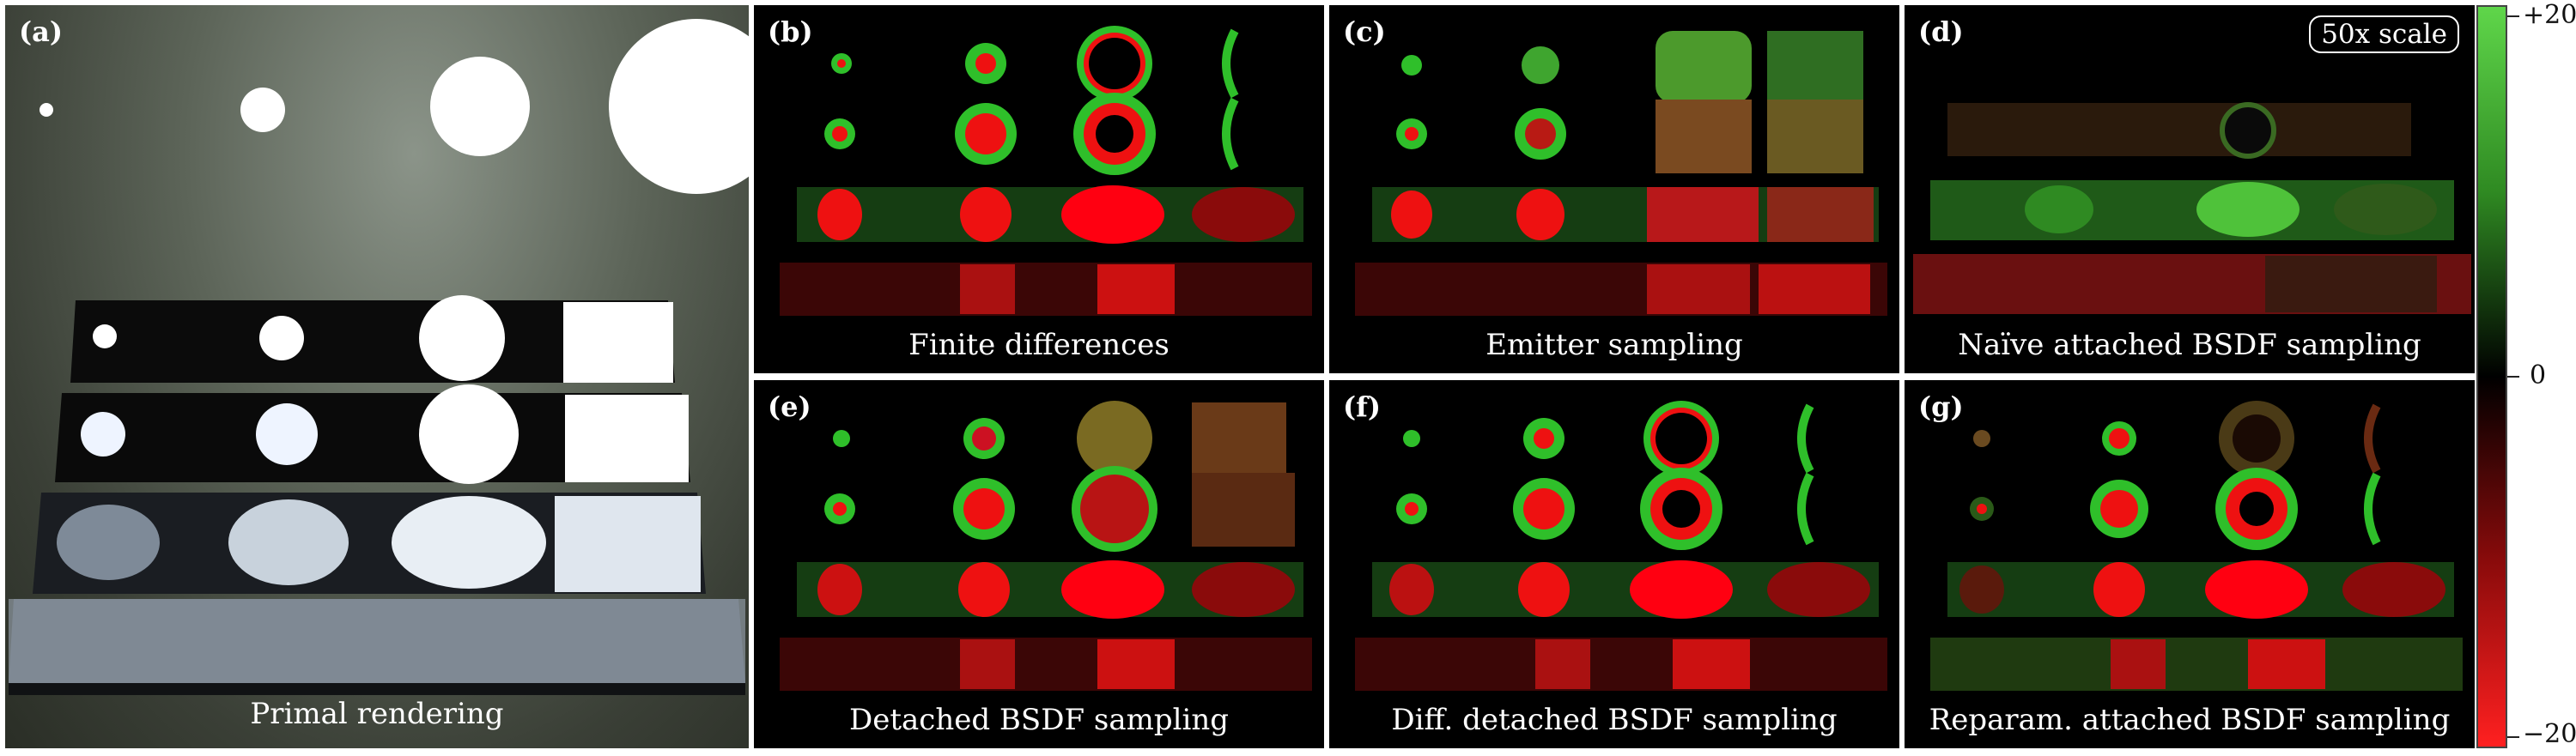 The width and height of the screenshot is (2576, 756). Describe the element at coordinates (2192, 208) in the screenshot. I see `derivative-image-d` at that location.